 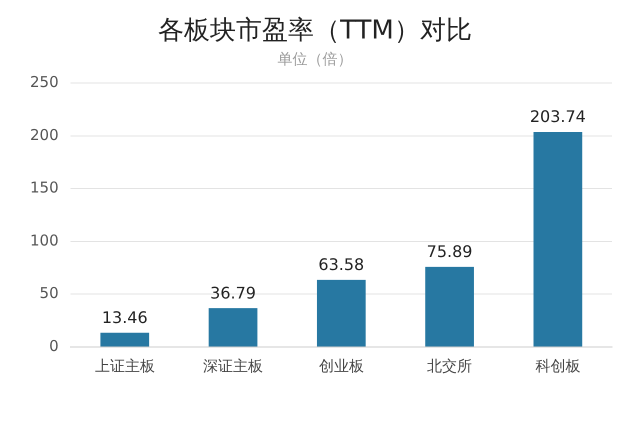 I want to click on chart-title: 各板块市盈率（TTM）对比, so click(x=315, y=30).